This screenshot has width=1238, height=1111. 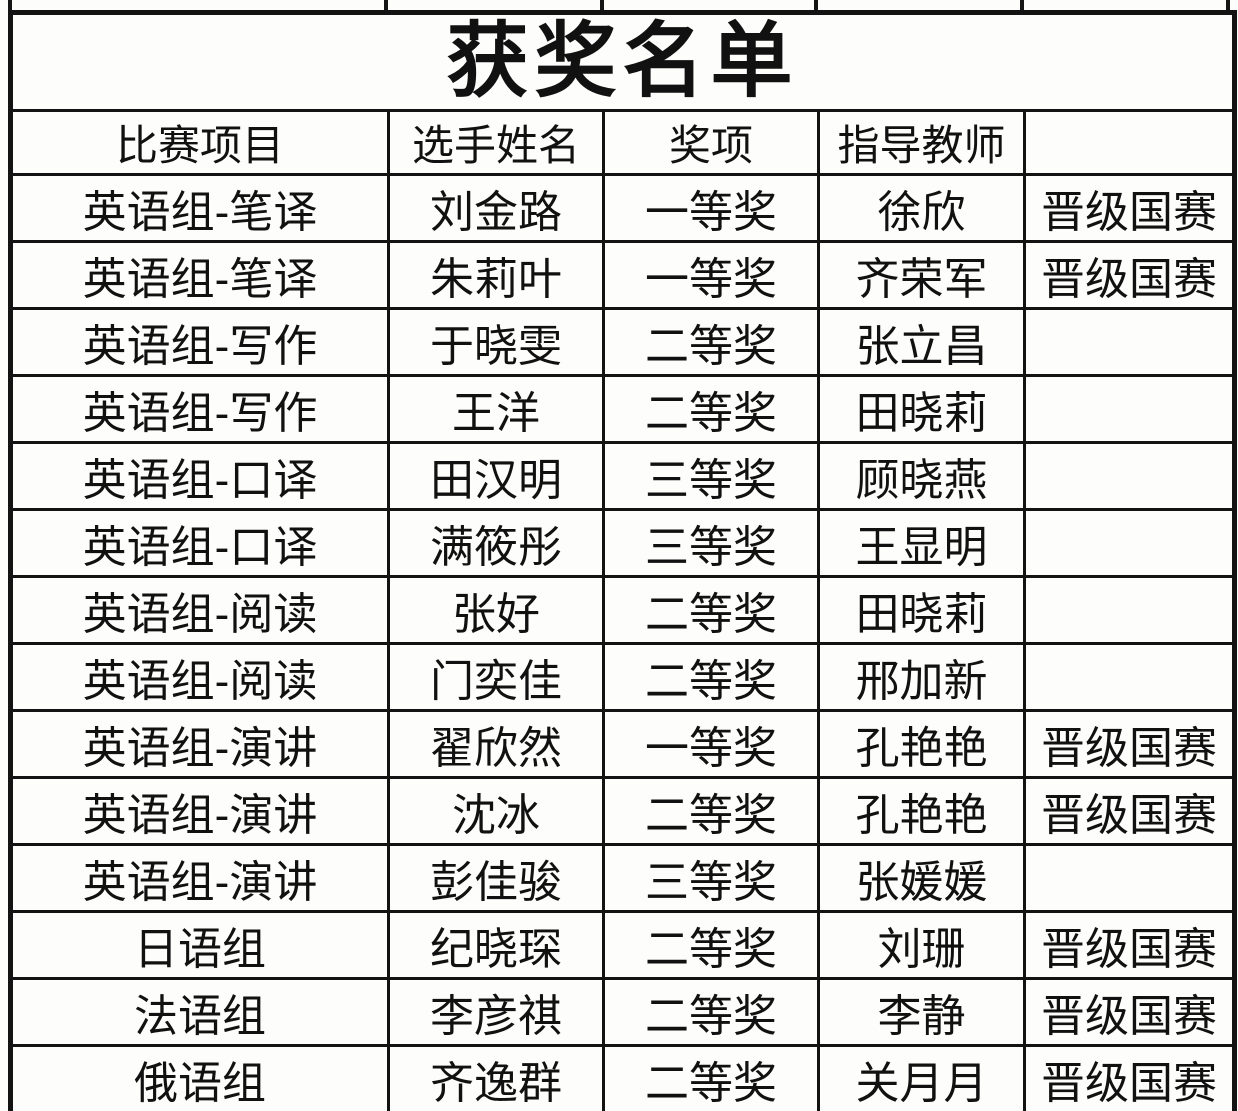 What do you see at coordinates (1129, 142) in the screenshot?
I see `column-header-note` at bounding box center [1129, 142].